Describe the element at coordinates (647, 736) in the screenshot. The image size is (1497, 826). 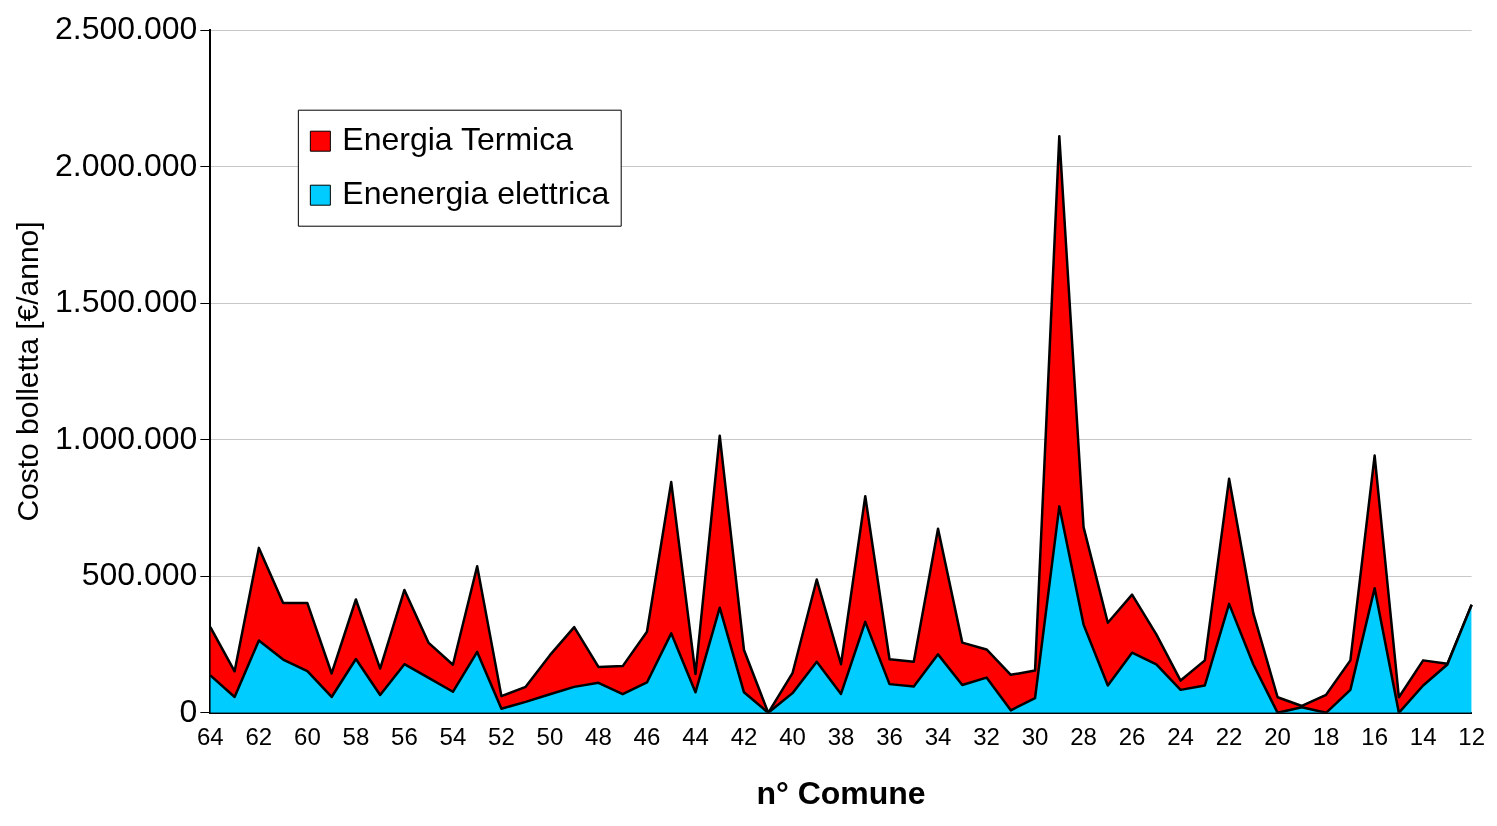
I see `x-tick-label: 46` at that location.